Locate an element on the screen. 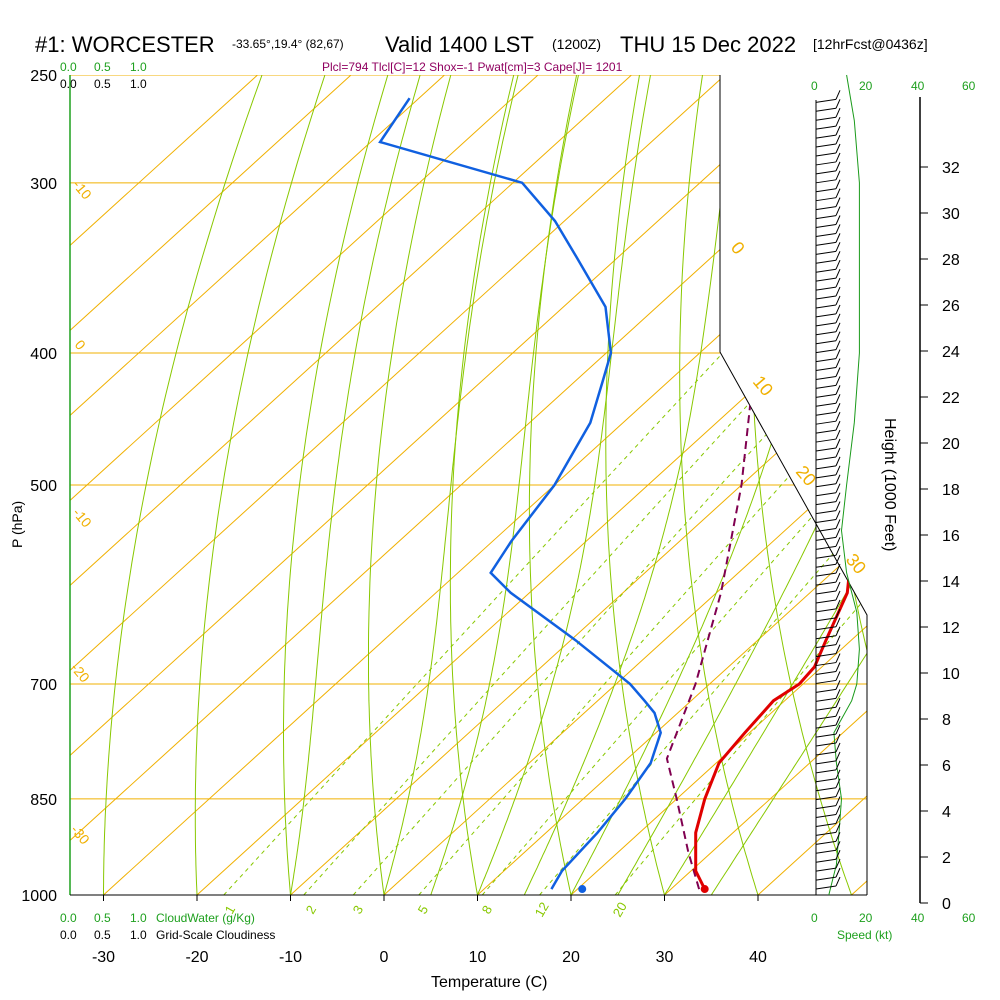  x-tick-label: 20 is located at coordinates (571, 957).